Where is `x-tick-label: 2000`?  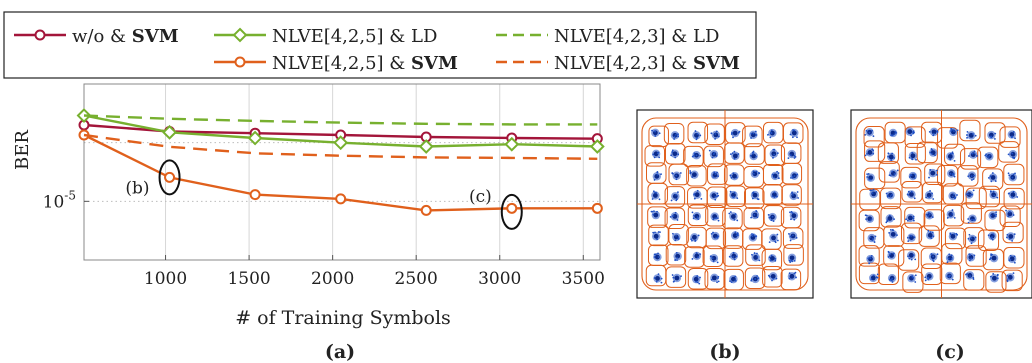
x-tick-label: 2000 is located at coordinates (332, 279).